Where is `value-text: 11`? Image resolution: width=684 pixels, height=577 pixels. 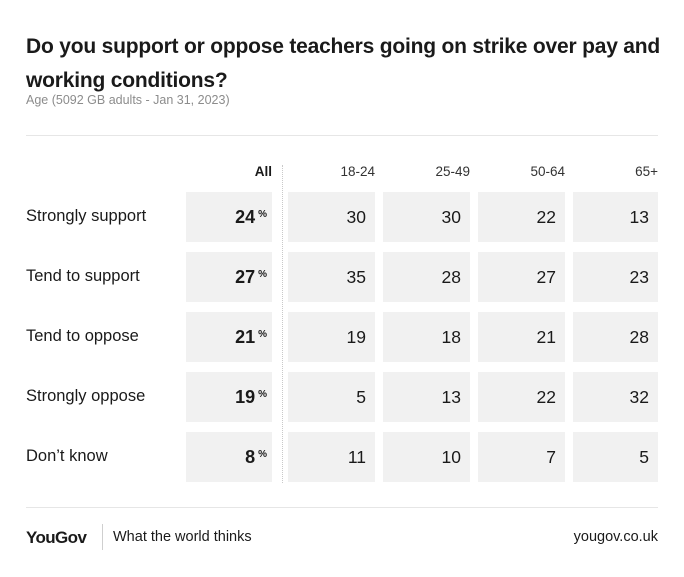
value-text: 11 is located at coordinates (356, 456).